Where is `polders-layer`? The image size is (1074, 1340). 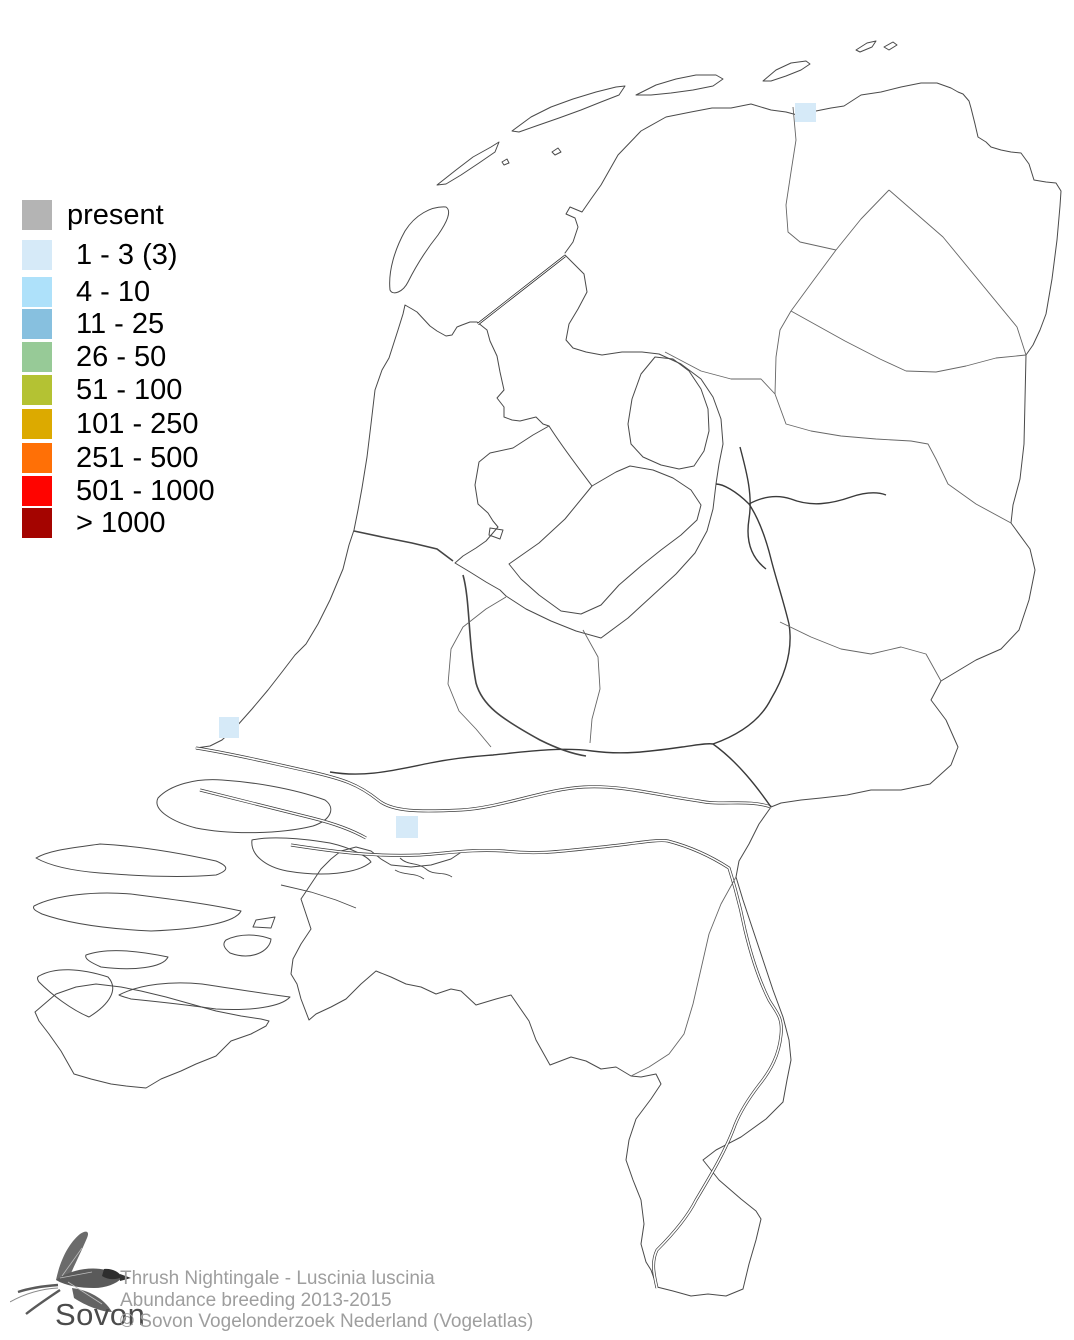
polders-layer is located at coordinates (593, 435).